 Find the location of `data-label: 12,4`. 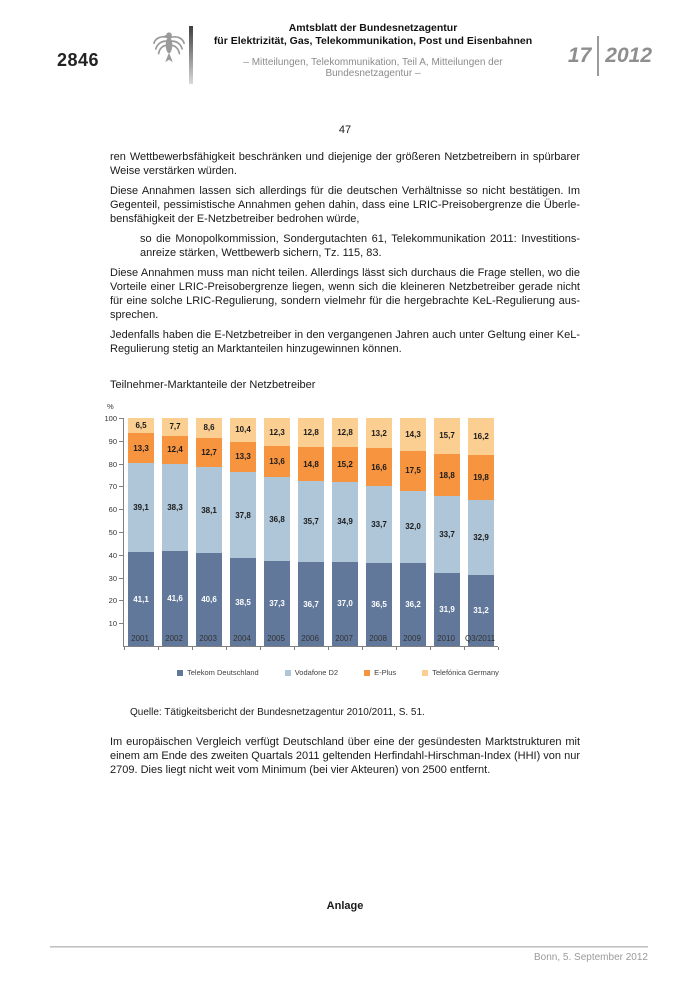

data-label: 12,4 is located at coordinates (175, 450).